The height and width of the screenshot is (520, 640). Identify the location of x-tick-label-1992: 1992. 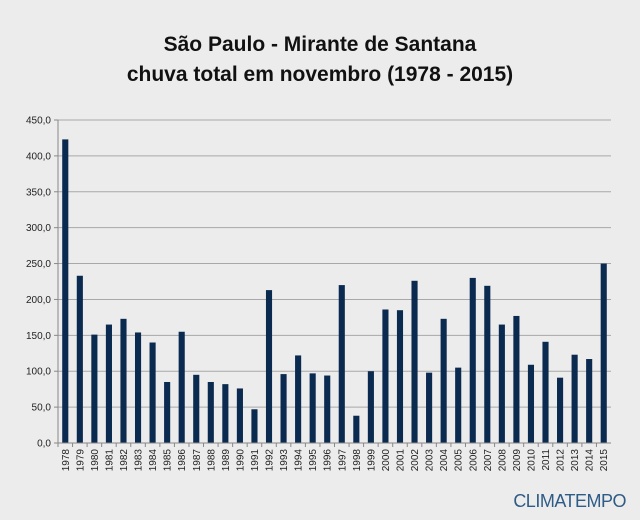
(270, 460).